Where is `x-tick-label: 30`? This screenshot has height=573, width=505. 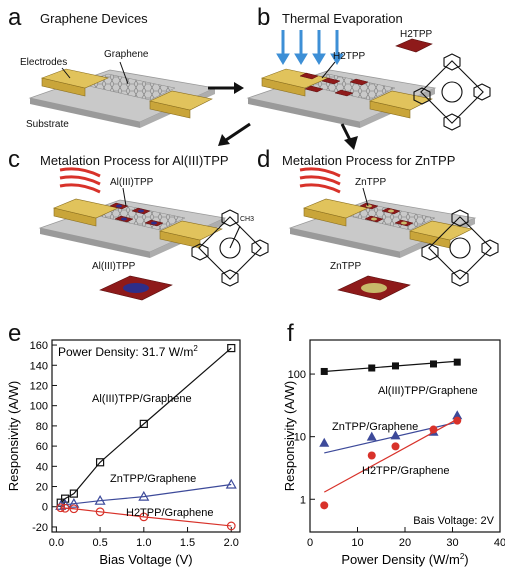 x-tick-label: 30 is located at coordinates (452, 543).